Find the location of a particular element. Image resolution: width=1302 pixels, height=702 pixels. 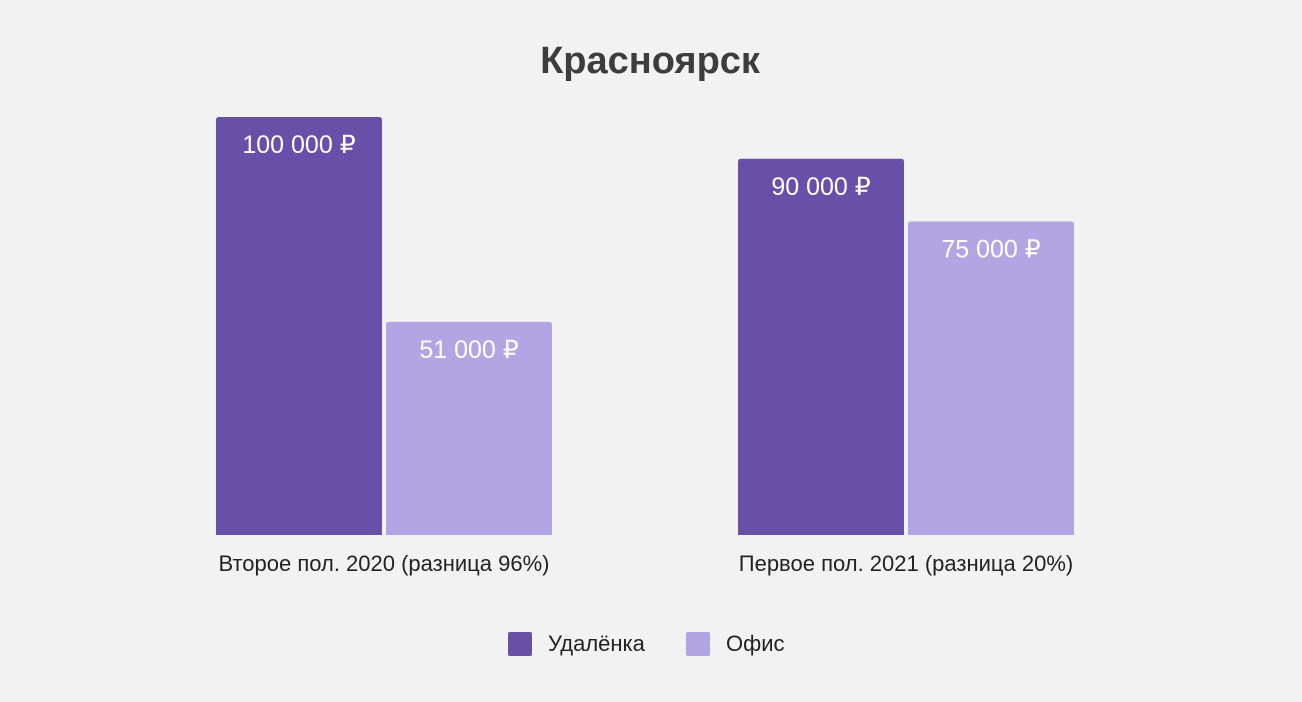

legend-label: Удалёнка is located at coordinates (597, 643).